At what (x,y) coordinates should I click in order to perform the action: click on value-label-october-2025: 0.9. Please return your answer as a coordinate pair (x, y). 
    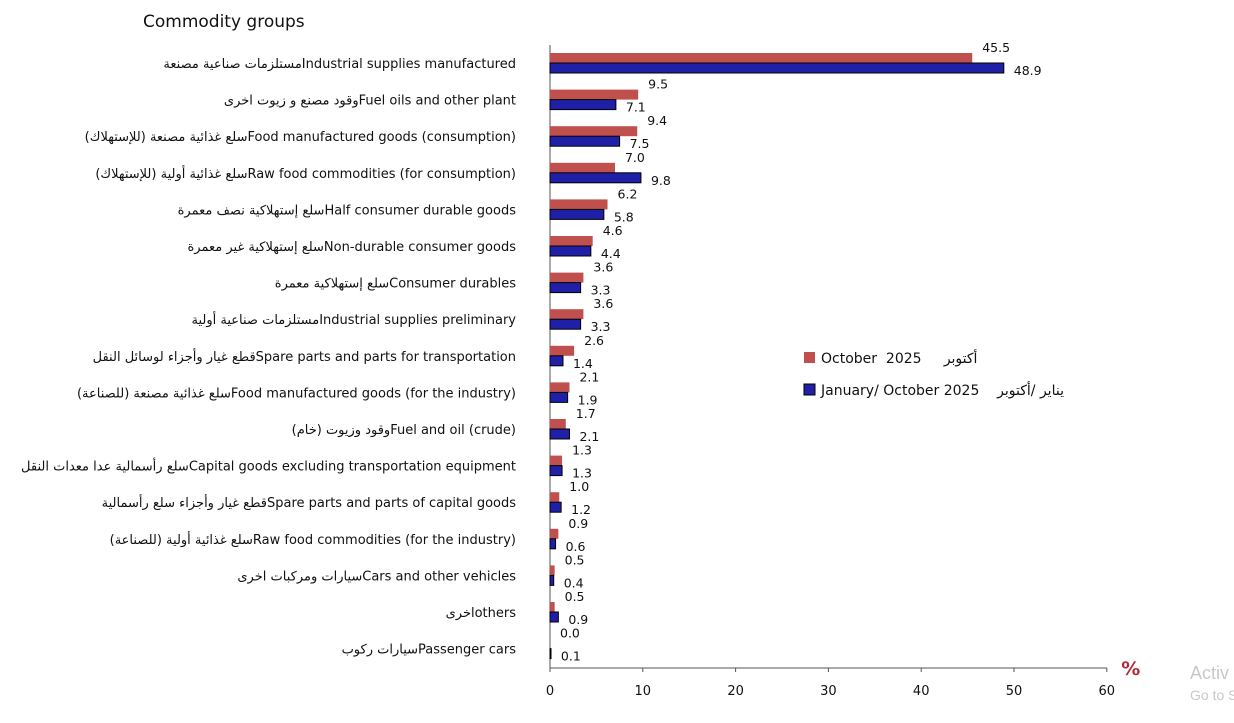
    Looking at the image, I should click on (578, 523).